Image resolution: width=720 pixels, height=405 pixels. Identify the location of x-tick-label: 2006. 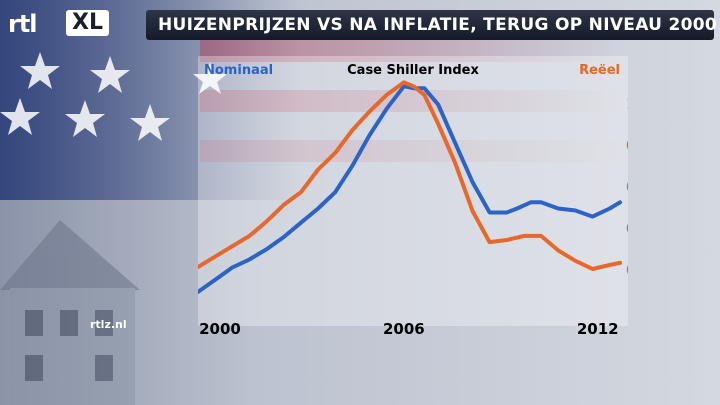
(404, 329).